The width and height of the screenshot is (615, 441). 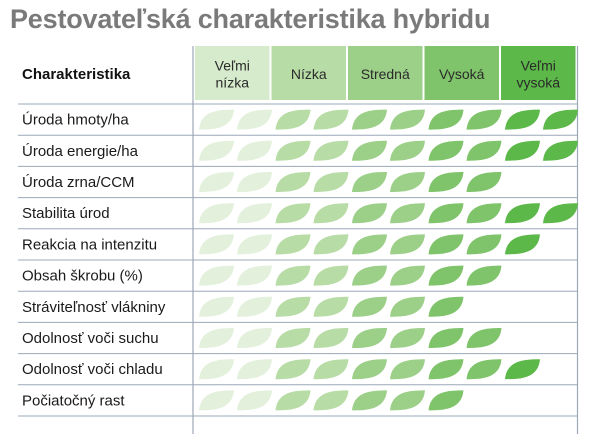 What do you see at coordinates (233, 83) in the screenshot?
I see `level-label: nízka` at bounding box center [233, 83].